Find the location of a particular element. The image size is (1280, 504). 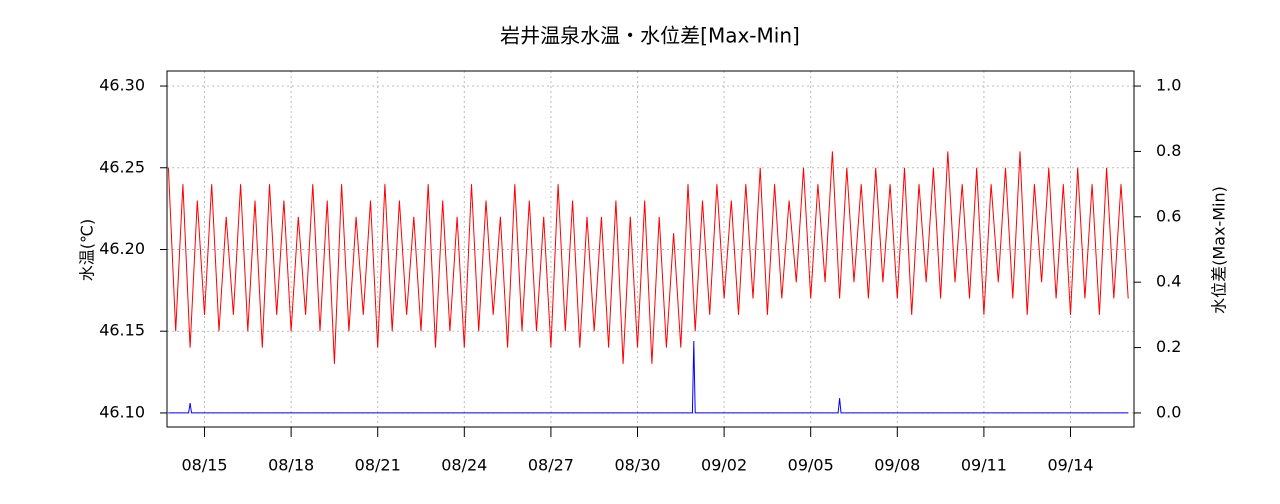

y-tick-label: 46.10 is located at coordinates (122, 411).